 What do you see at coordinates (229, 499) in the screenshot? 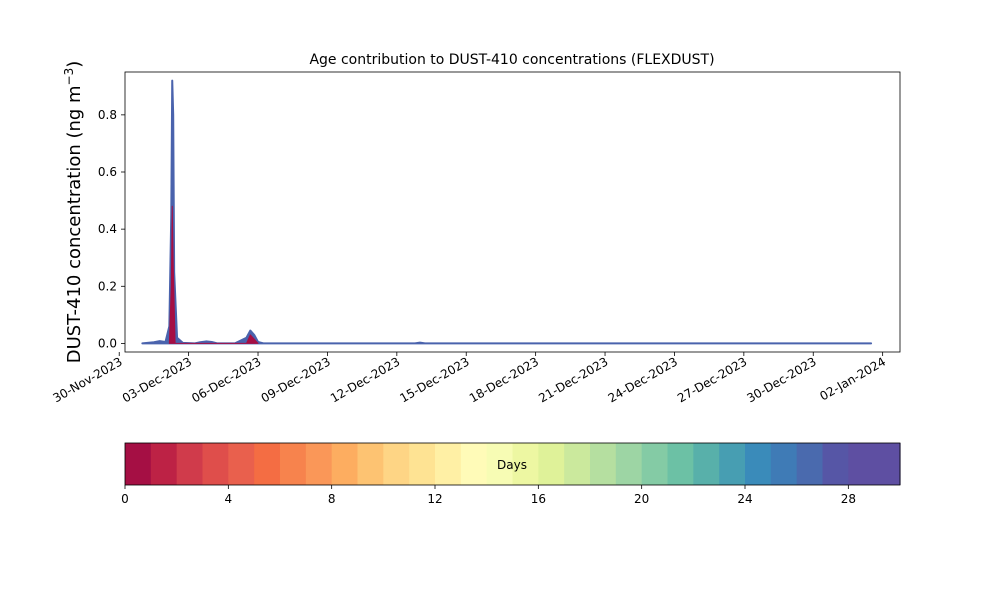
I see `colorbar-tick-label: 4` at bounding box center [229, 499].